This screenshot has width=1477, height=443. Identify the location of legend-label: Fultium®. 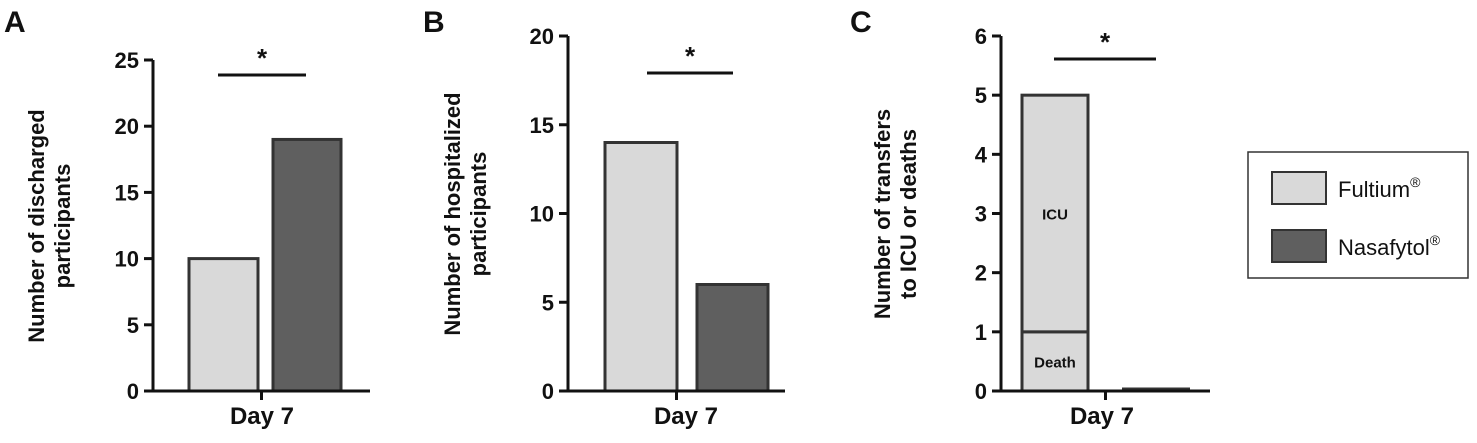
(1379, 188).